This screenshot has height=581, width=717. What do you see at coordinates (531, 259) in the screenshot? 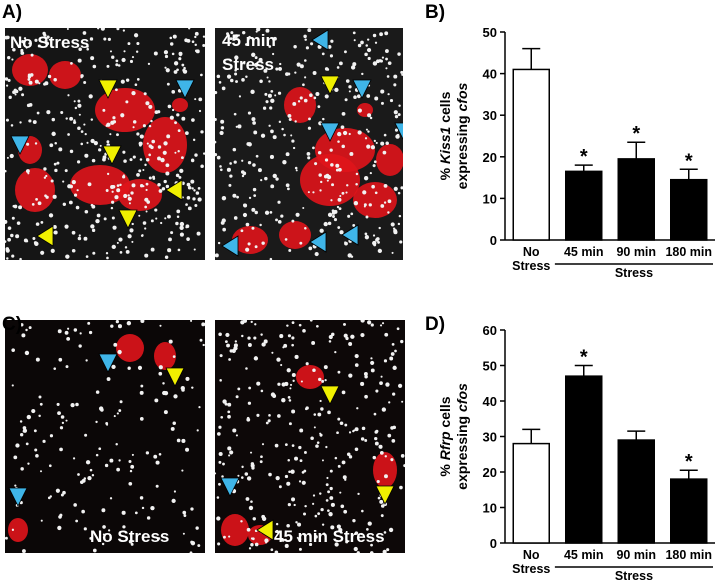
I see `x-tick-label: No Stress` at bounding box center [531, 259].